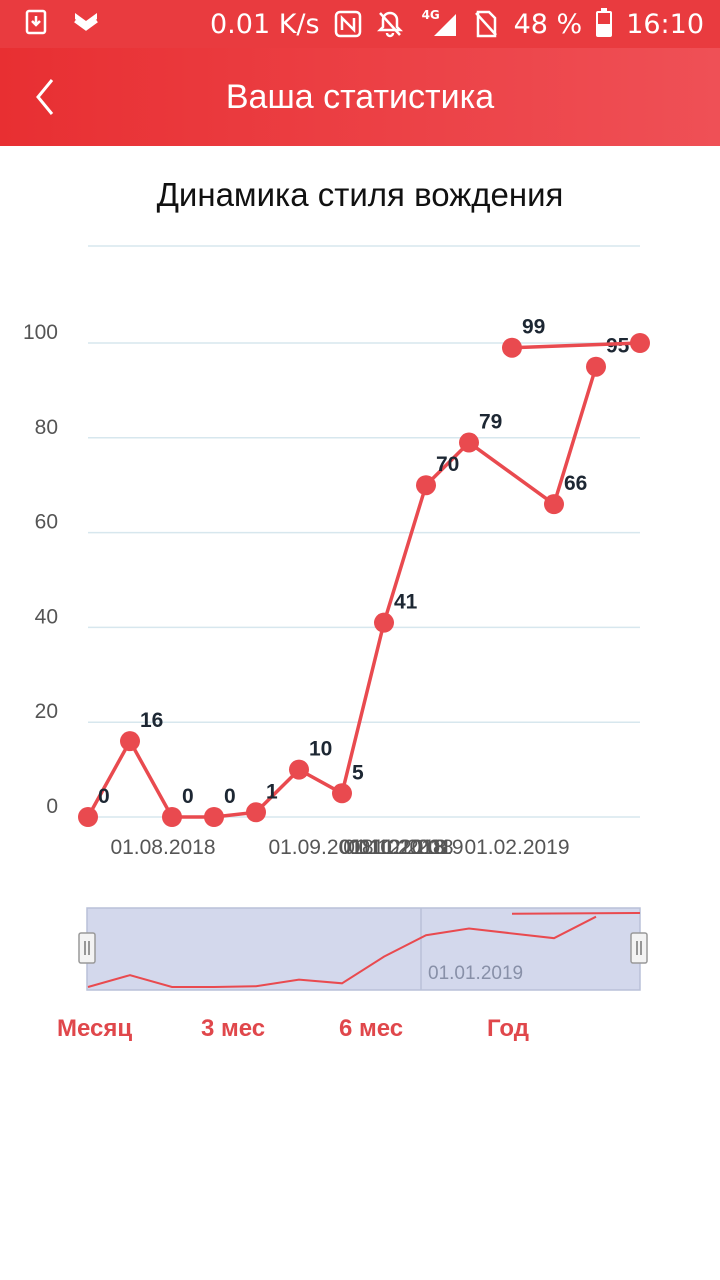 The image size is (720, 1280). I want to click on x-tick-label: 01.10.2018, so click(391, 847).